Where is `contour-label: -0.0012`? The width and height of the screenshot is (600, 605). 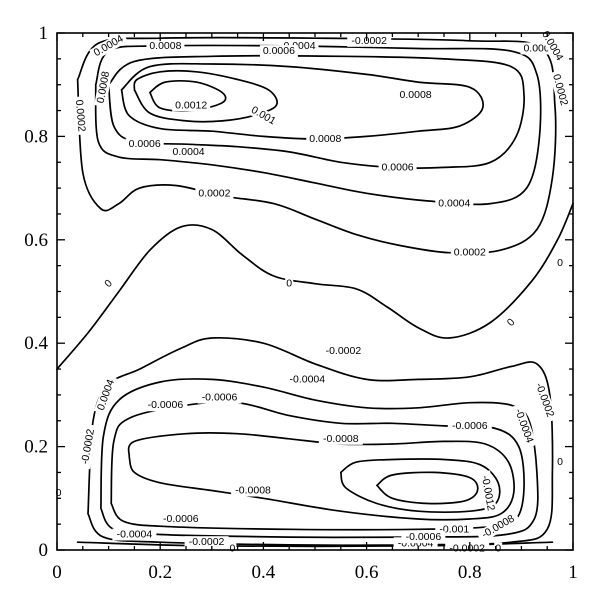 contour-label: -0.0012 is located at coordinates (488, 493).